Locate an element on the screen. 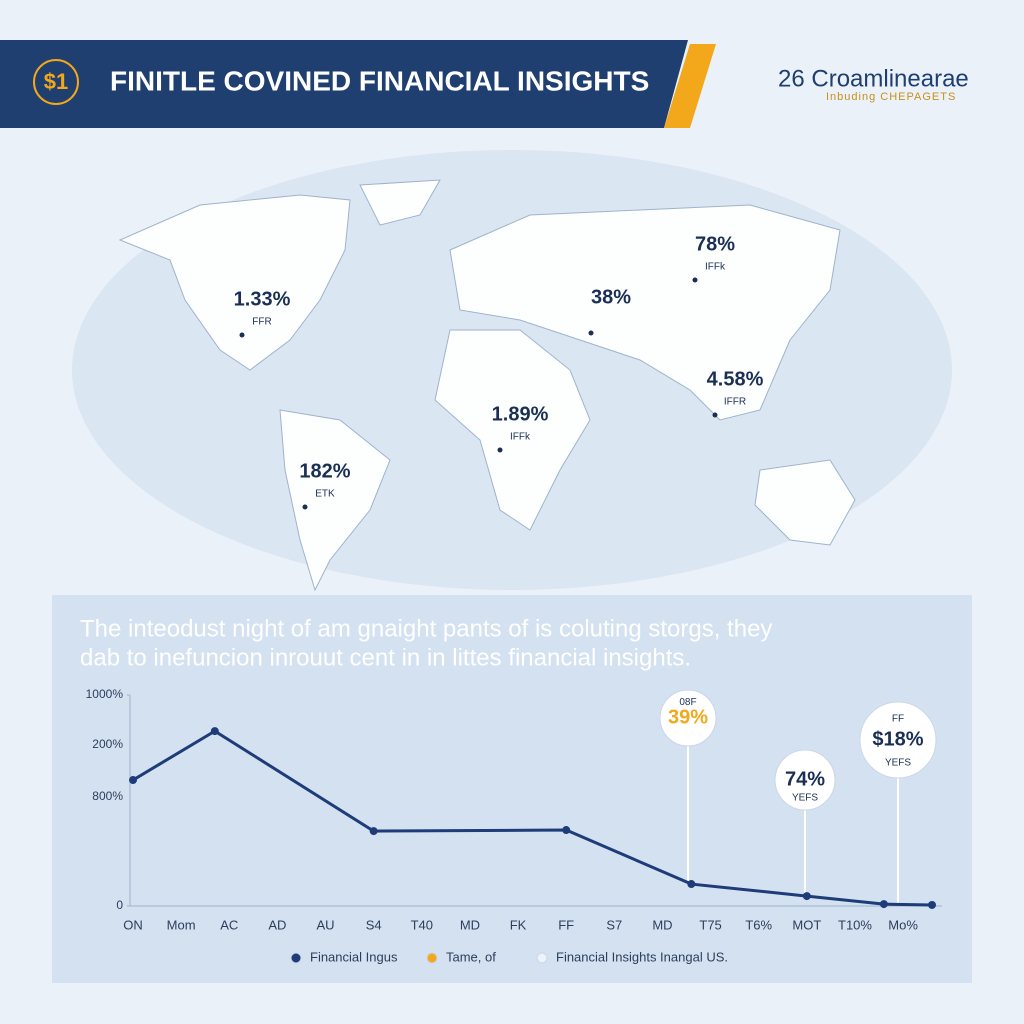 This screenshot has width=1024, height=1024. map-value: 1.33% is located at coordinates (262, 299).